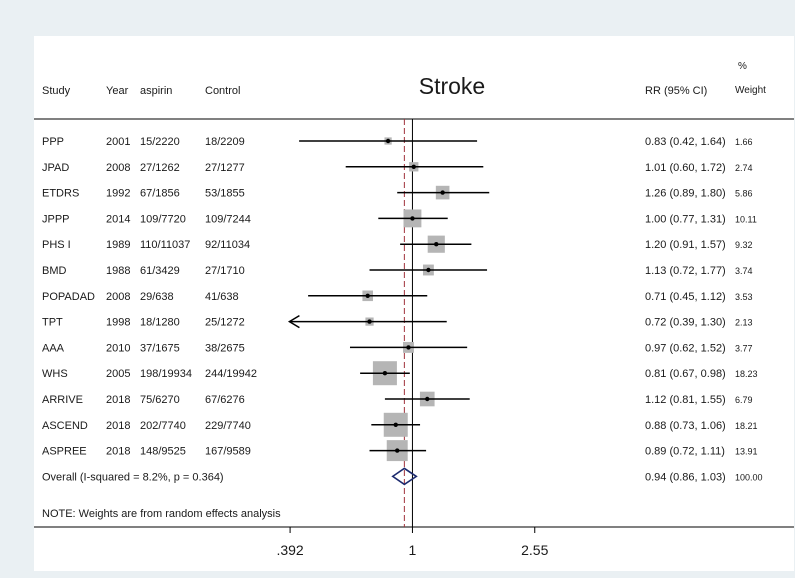 The height and width of the screenshot is (578, 795). Describe the element at coordinates (744, 297) in the screenshot. I see `weight-text: 3.53` at that location.